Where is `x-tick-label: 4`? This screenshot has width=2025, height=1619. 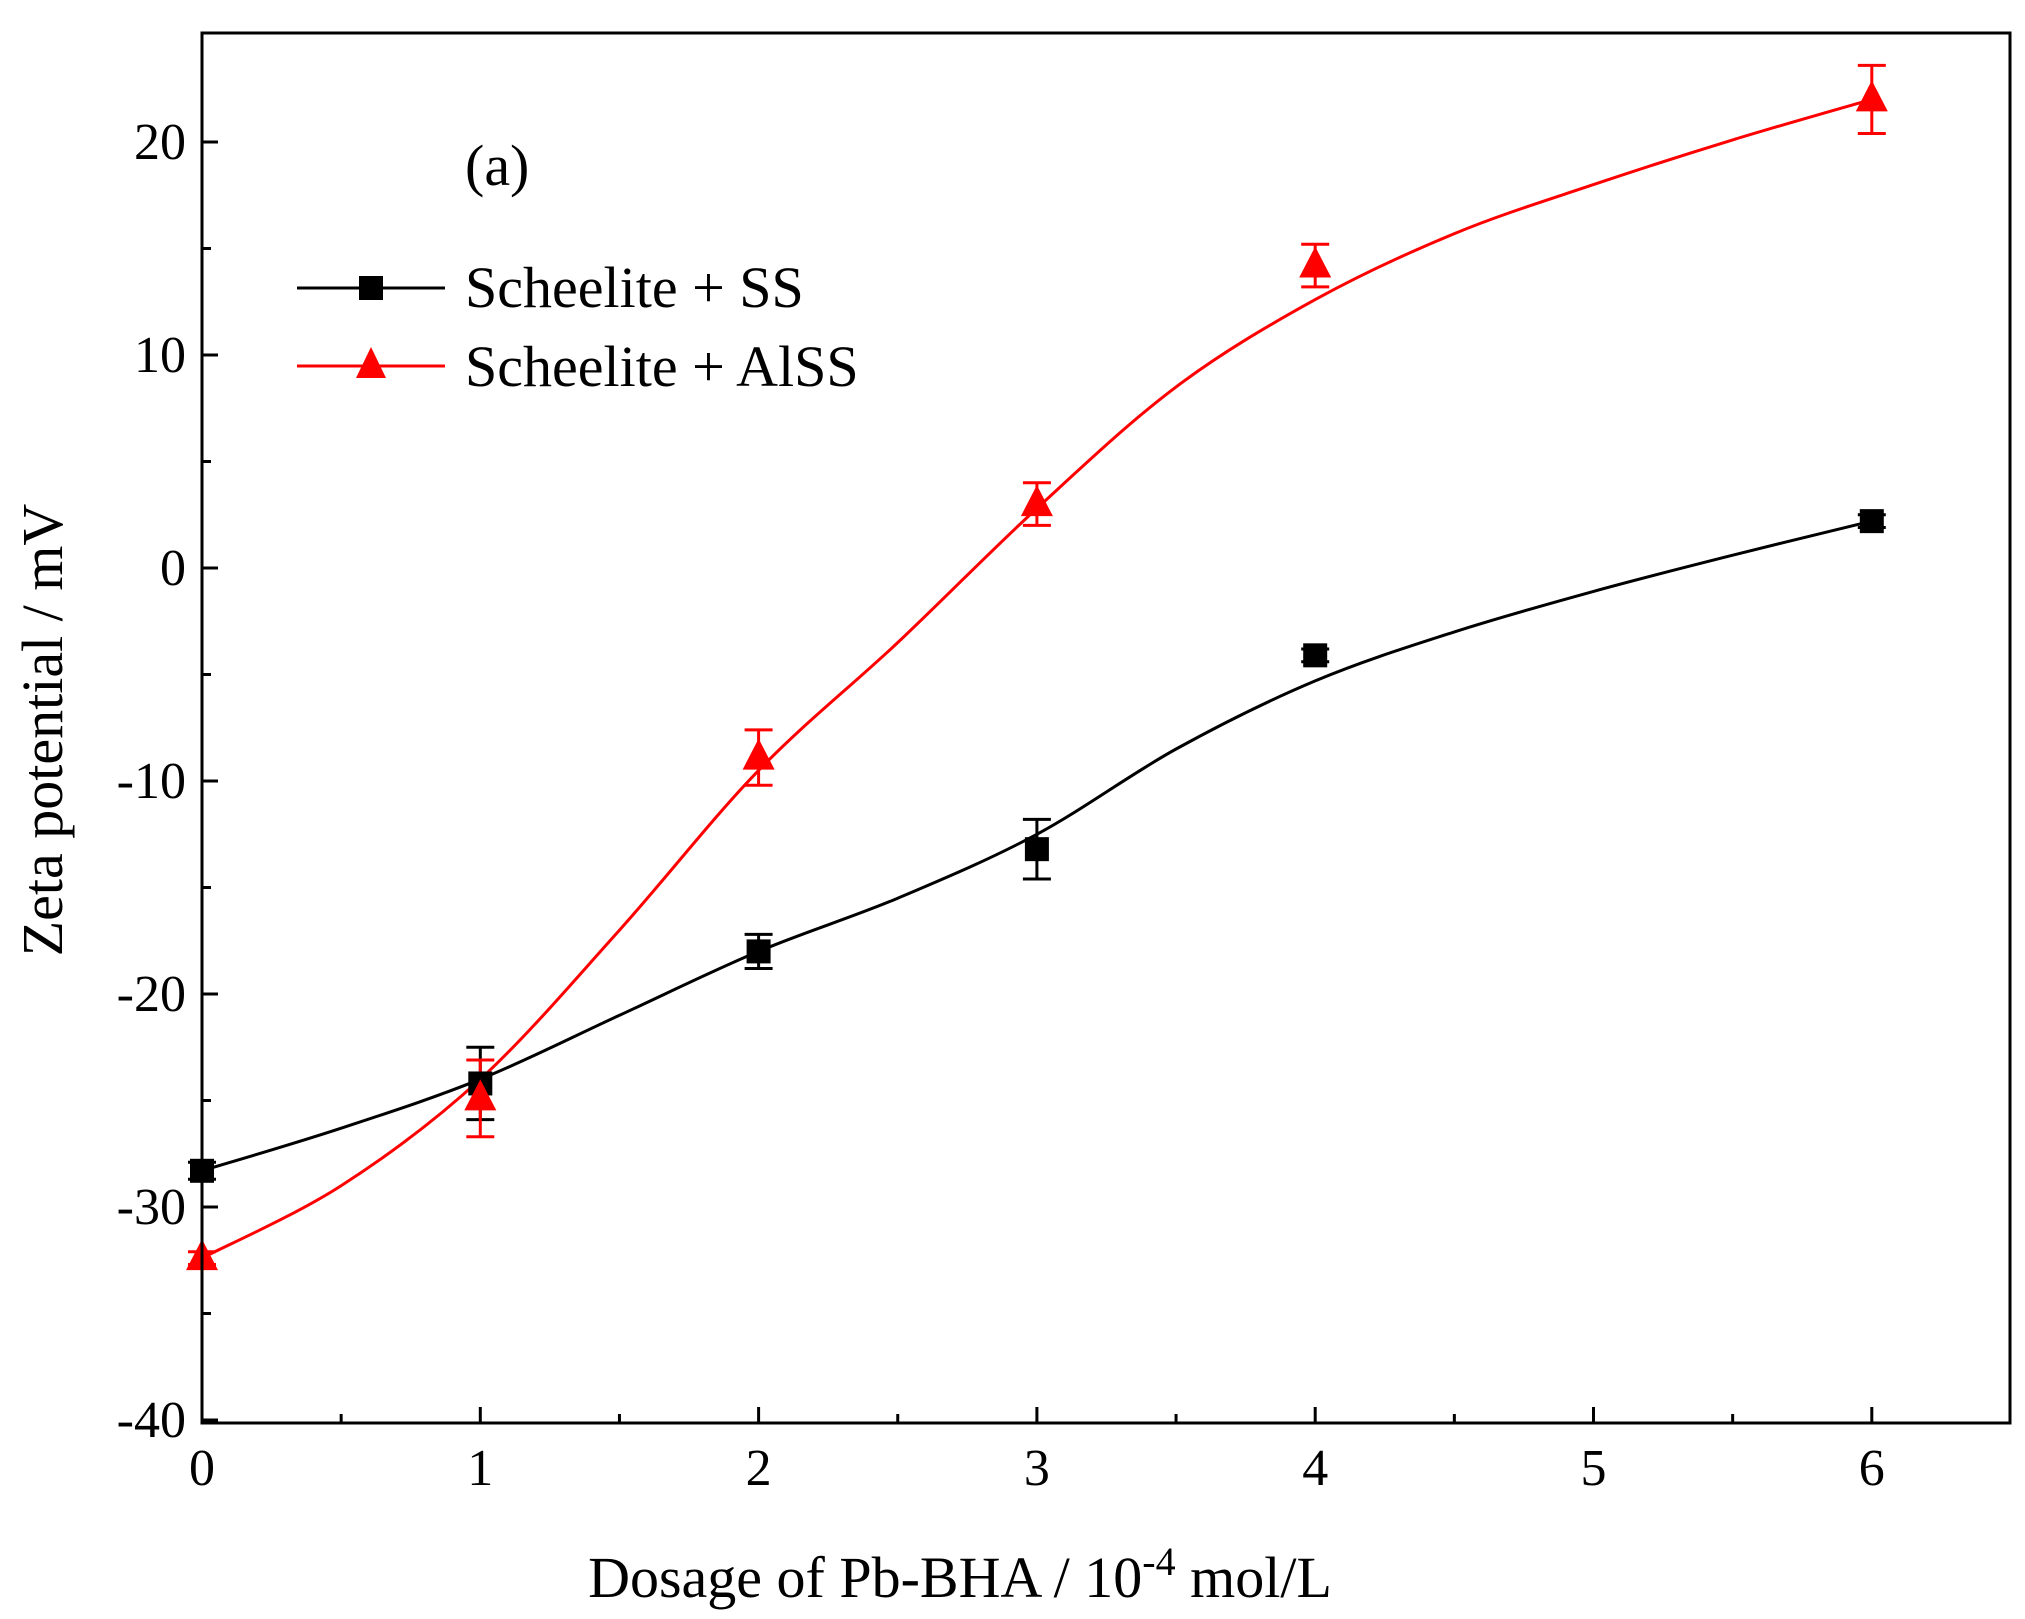
x-tick-label: 4 is located at coordinates (1315, 1468).